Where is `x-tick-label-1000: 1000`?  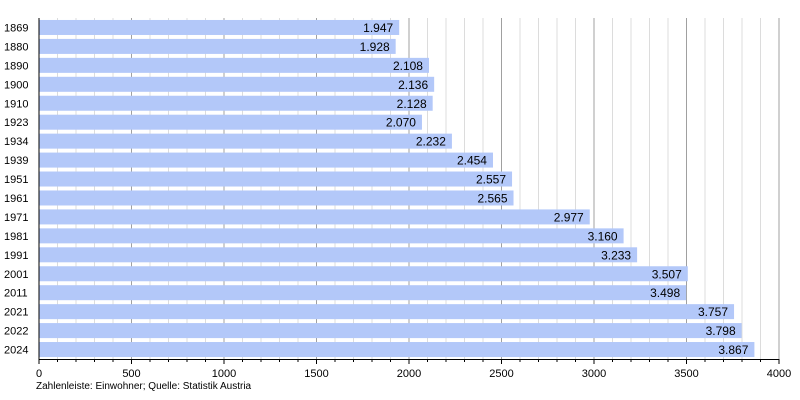
x-tick-label-1000: 1000 is located at coordinates (224, 374).